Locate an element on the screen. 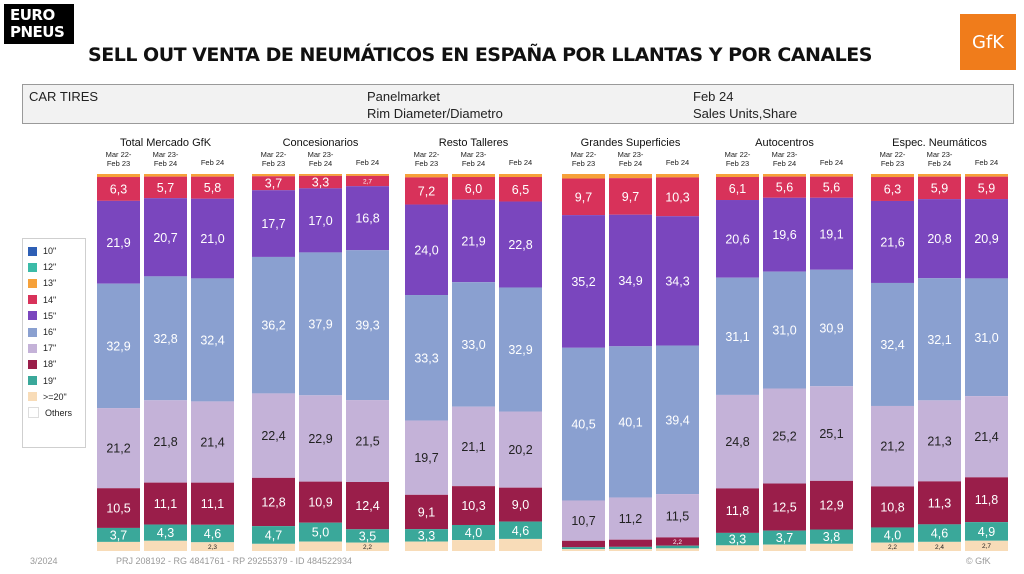 Image resolution: width=1024 pixels, height=574 pixels. value-label: 30,9 is located at coordinates (831, 329).